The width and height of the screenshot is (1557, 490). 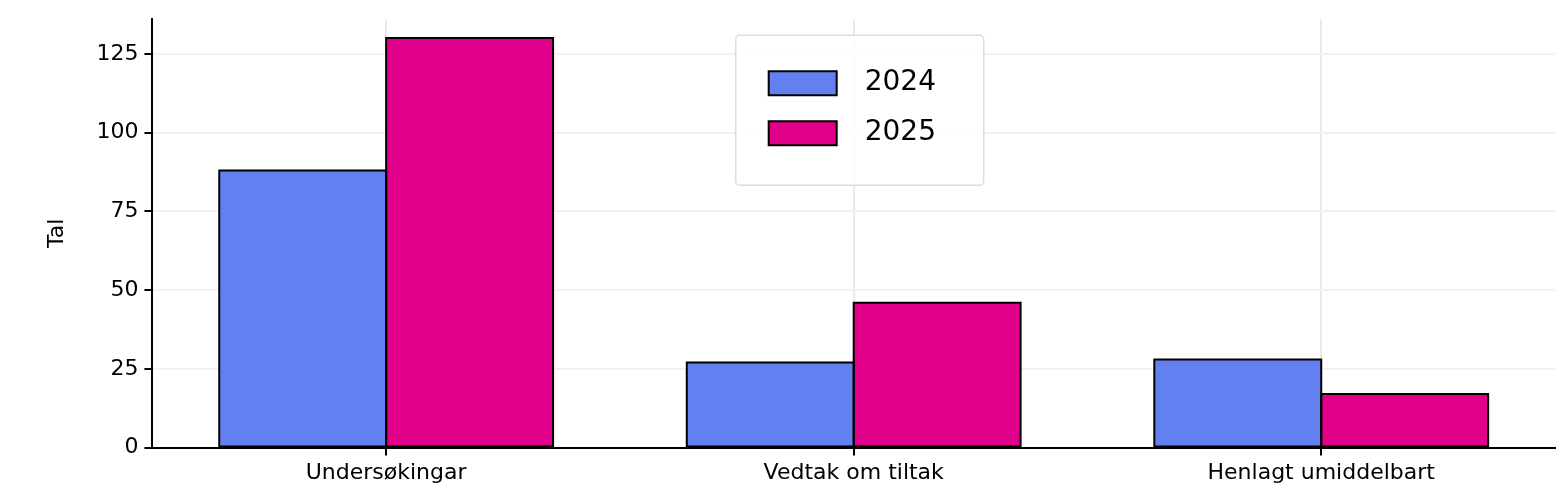 What do you see at coordinates (1321, 471) in the screenshot?
I see `x-tick-label: Henlagt umiddelbart` at bounding box center [1321, 471].